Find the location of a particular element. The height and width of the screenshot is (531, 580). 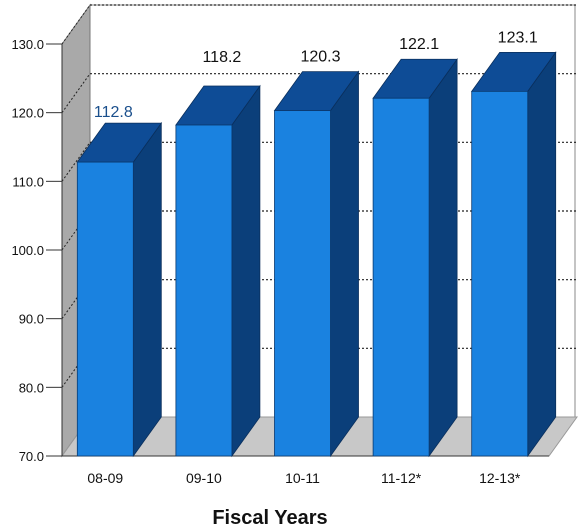

x-tick-label: 12-13* is located at coordinates (500, 478).